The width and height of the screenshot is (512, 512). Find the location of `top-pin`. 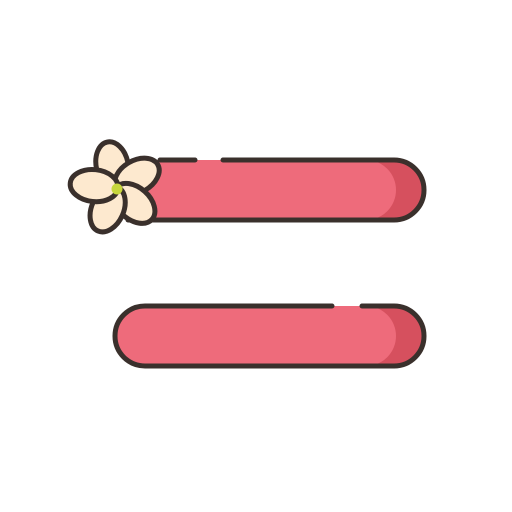

top-pin is located at coordinates (276, 190).